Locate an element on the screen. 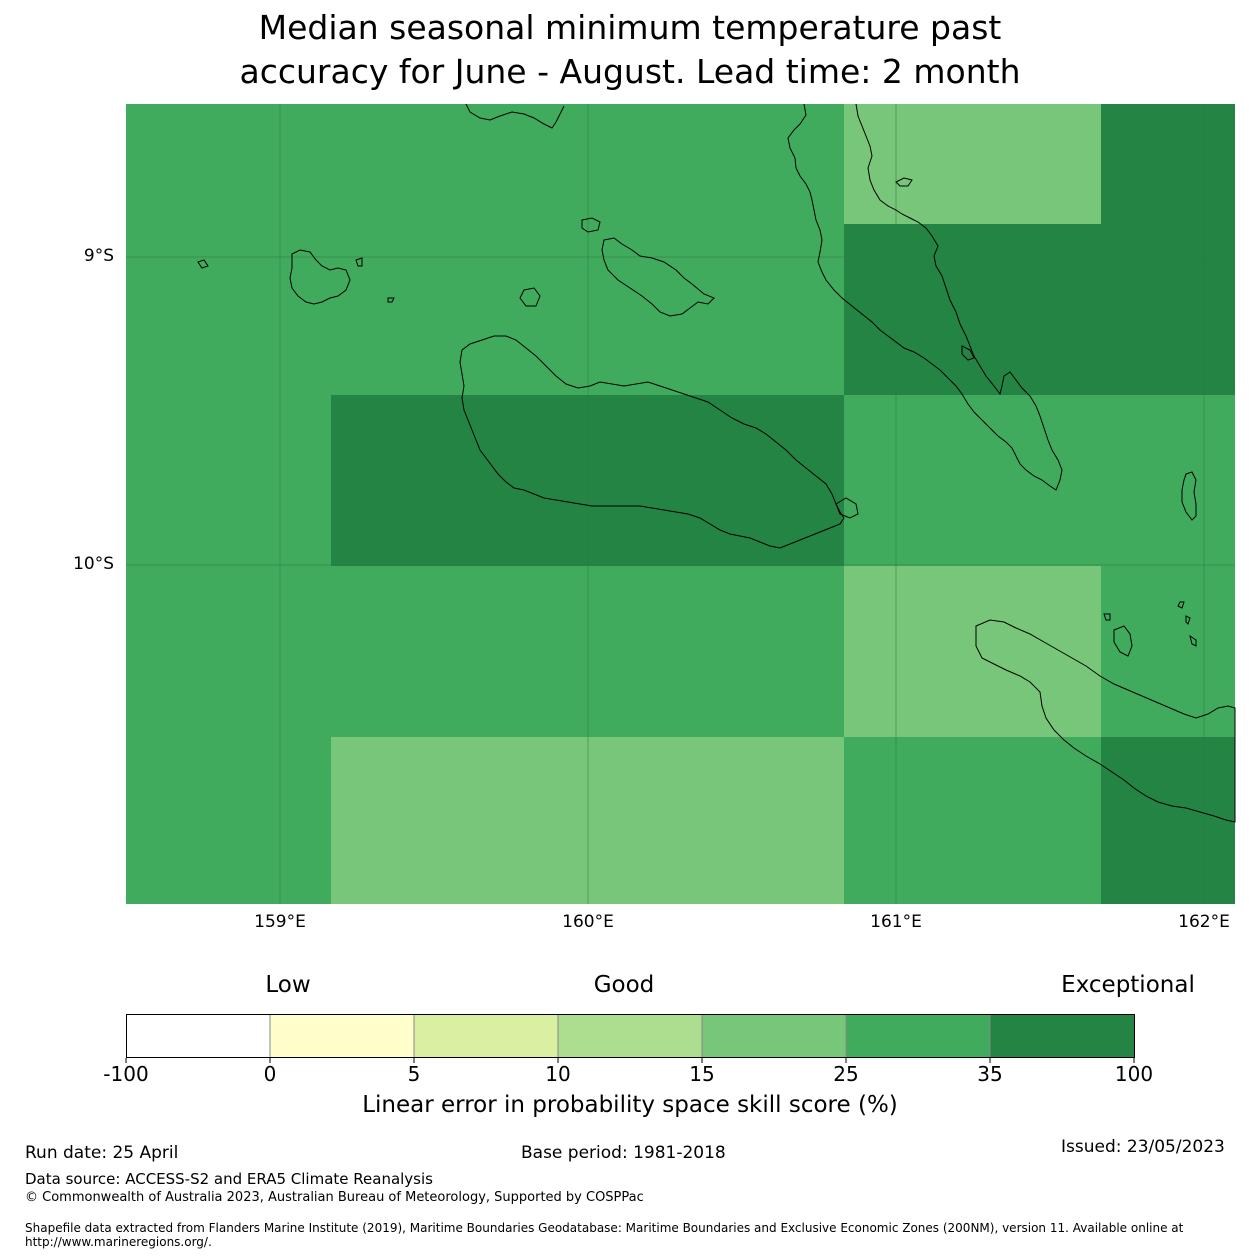 Image resolution: width=1260 pixels, height=1260 pixels. coastline-russell-islands is located at coordinates (320, 277).